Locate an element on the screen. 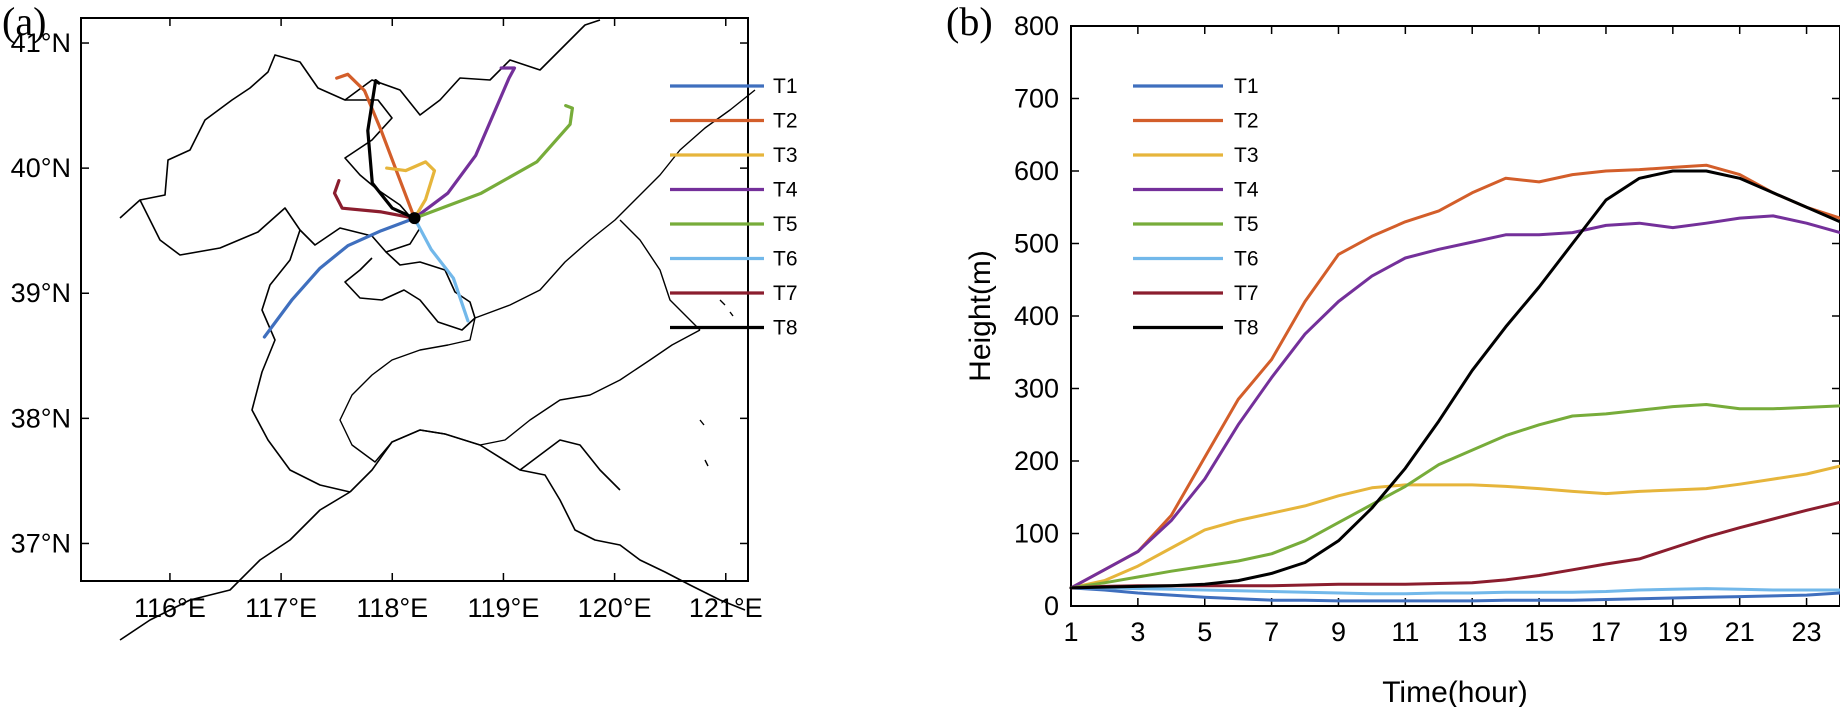 The height and width of the screenshot is (707, 1840). map-legend-label-t2: T2 is located at coordinates (785, 121).